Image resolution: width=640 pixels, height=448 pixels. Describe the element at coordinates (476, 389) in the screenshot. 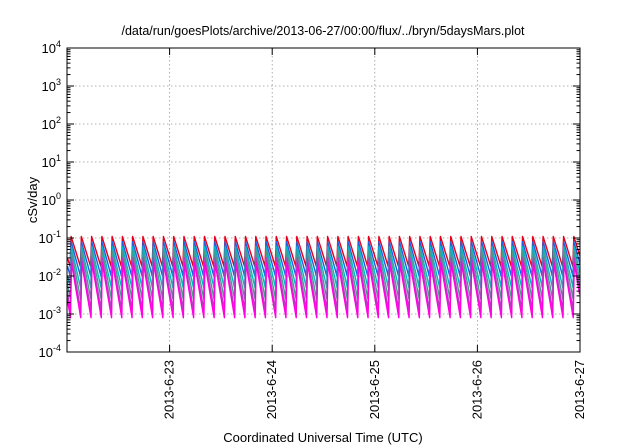

I see `x-tick-label: 2013-6-26` at that location.